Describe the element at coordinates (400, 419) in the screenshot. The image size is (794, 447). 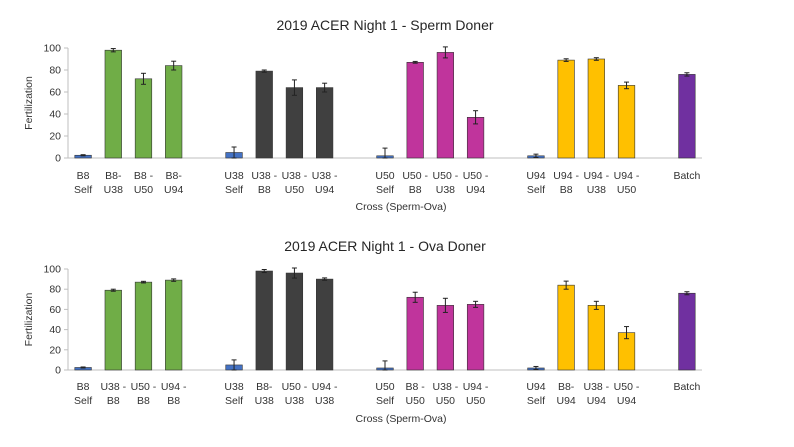
I see `x-axis-label: Cross (Sperm-Ova)` at that location.